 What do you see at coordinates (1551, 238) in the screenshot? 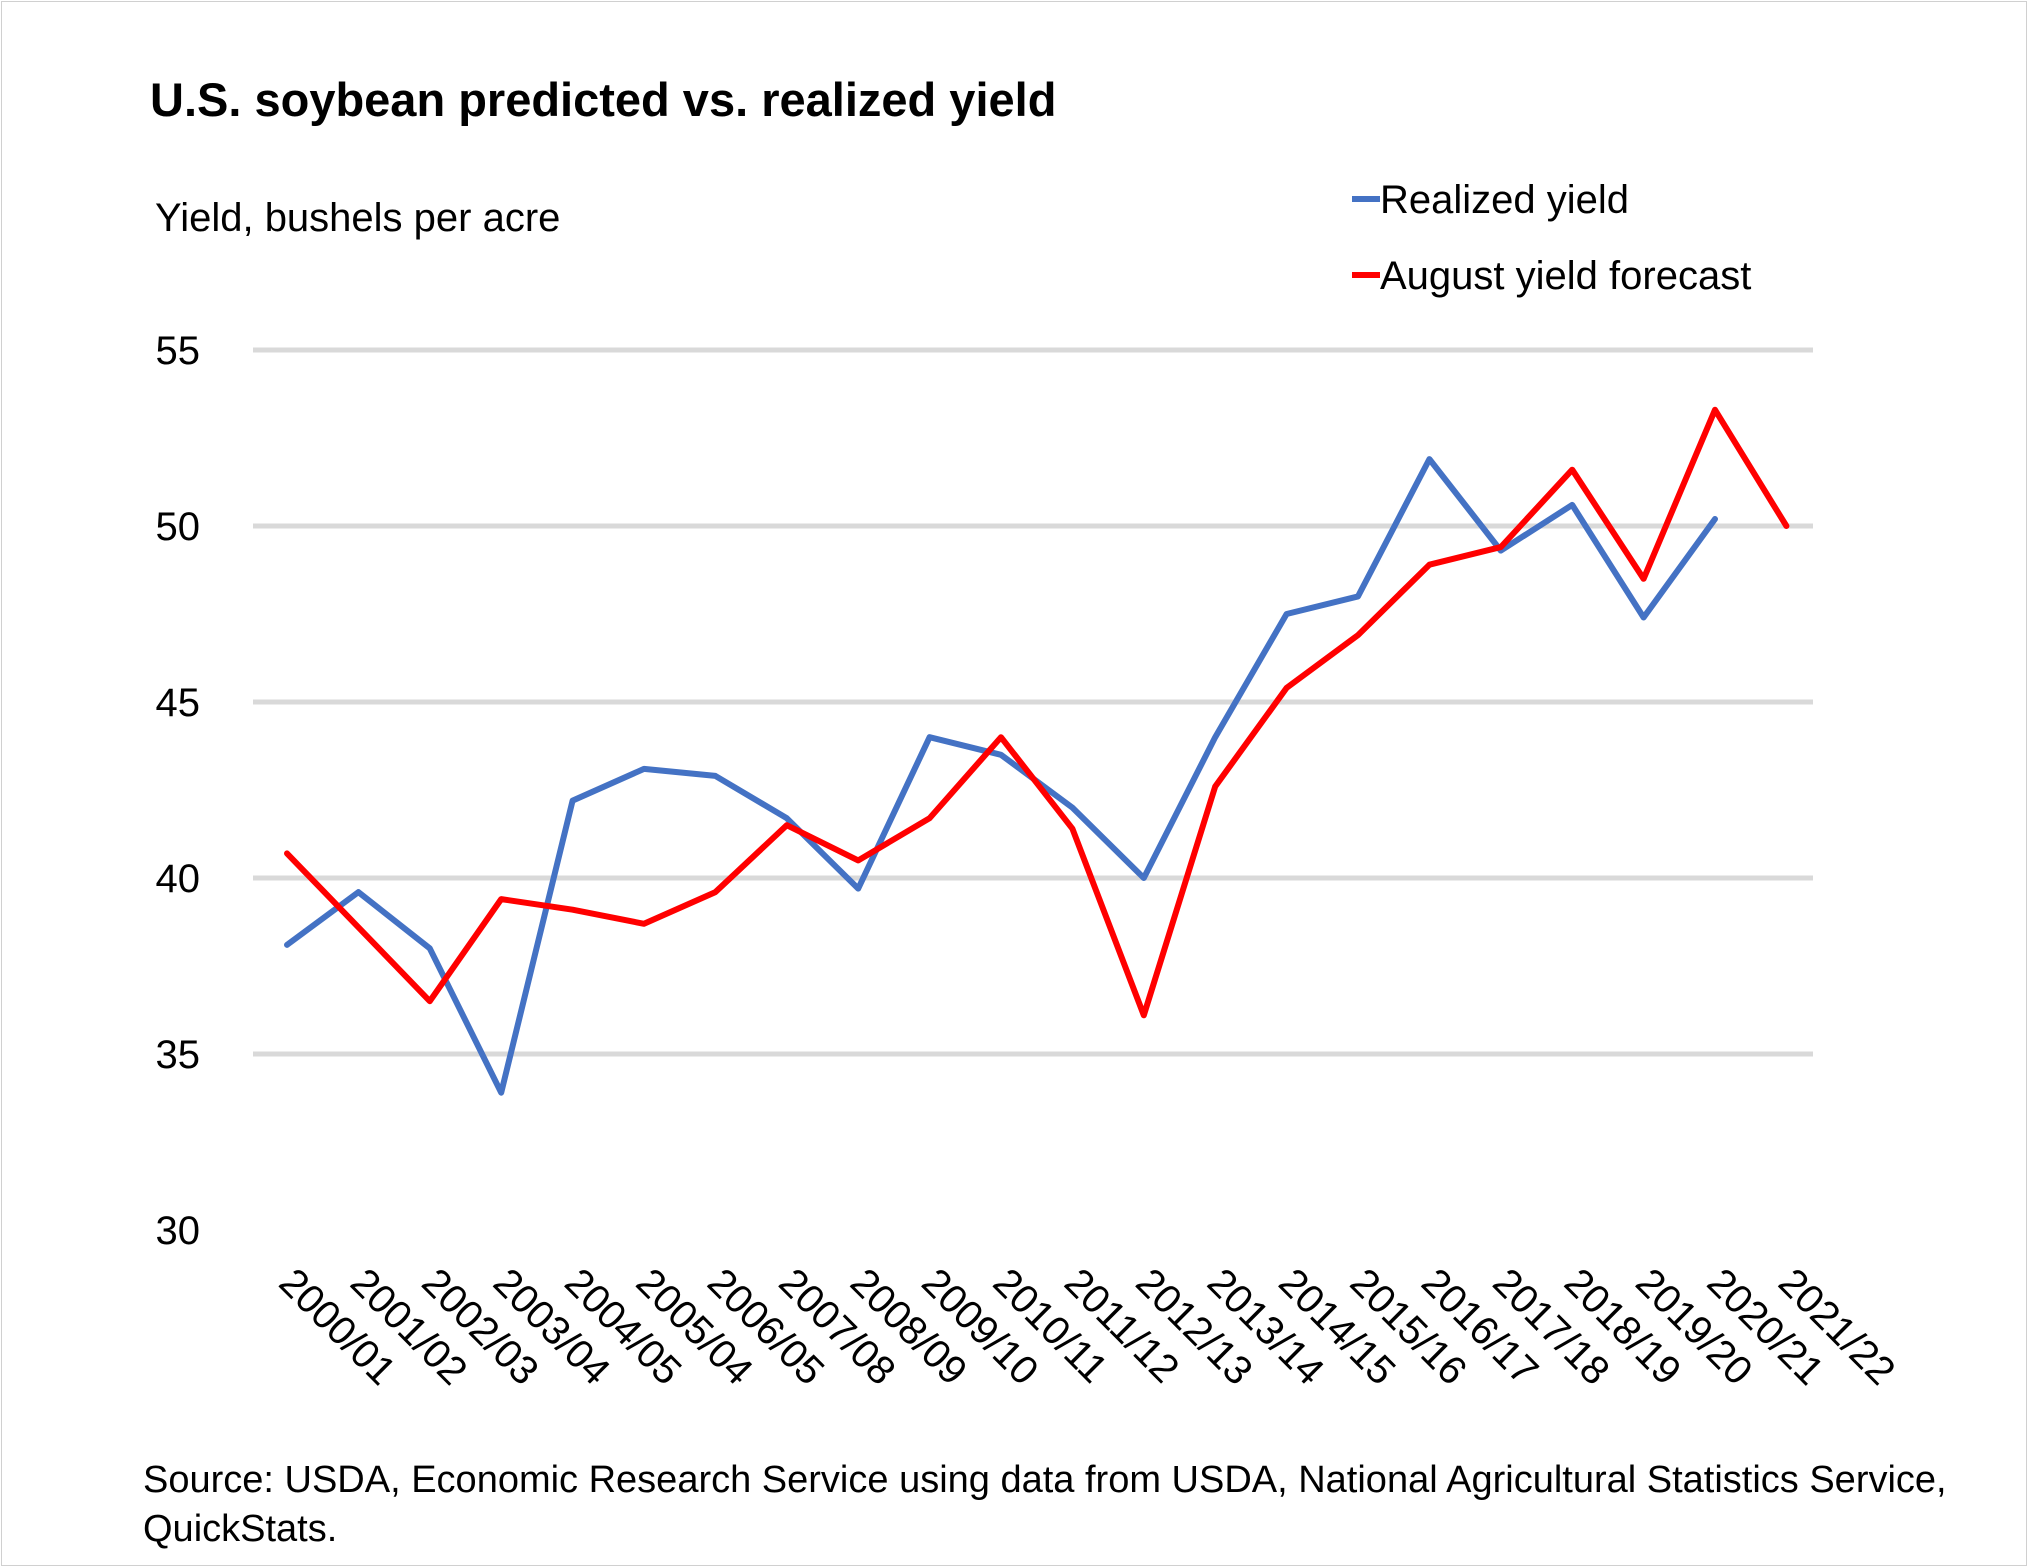
I see `legend: Realized yield August yield forecast` at bounding box center [1551, 238].